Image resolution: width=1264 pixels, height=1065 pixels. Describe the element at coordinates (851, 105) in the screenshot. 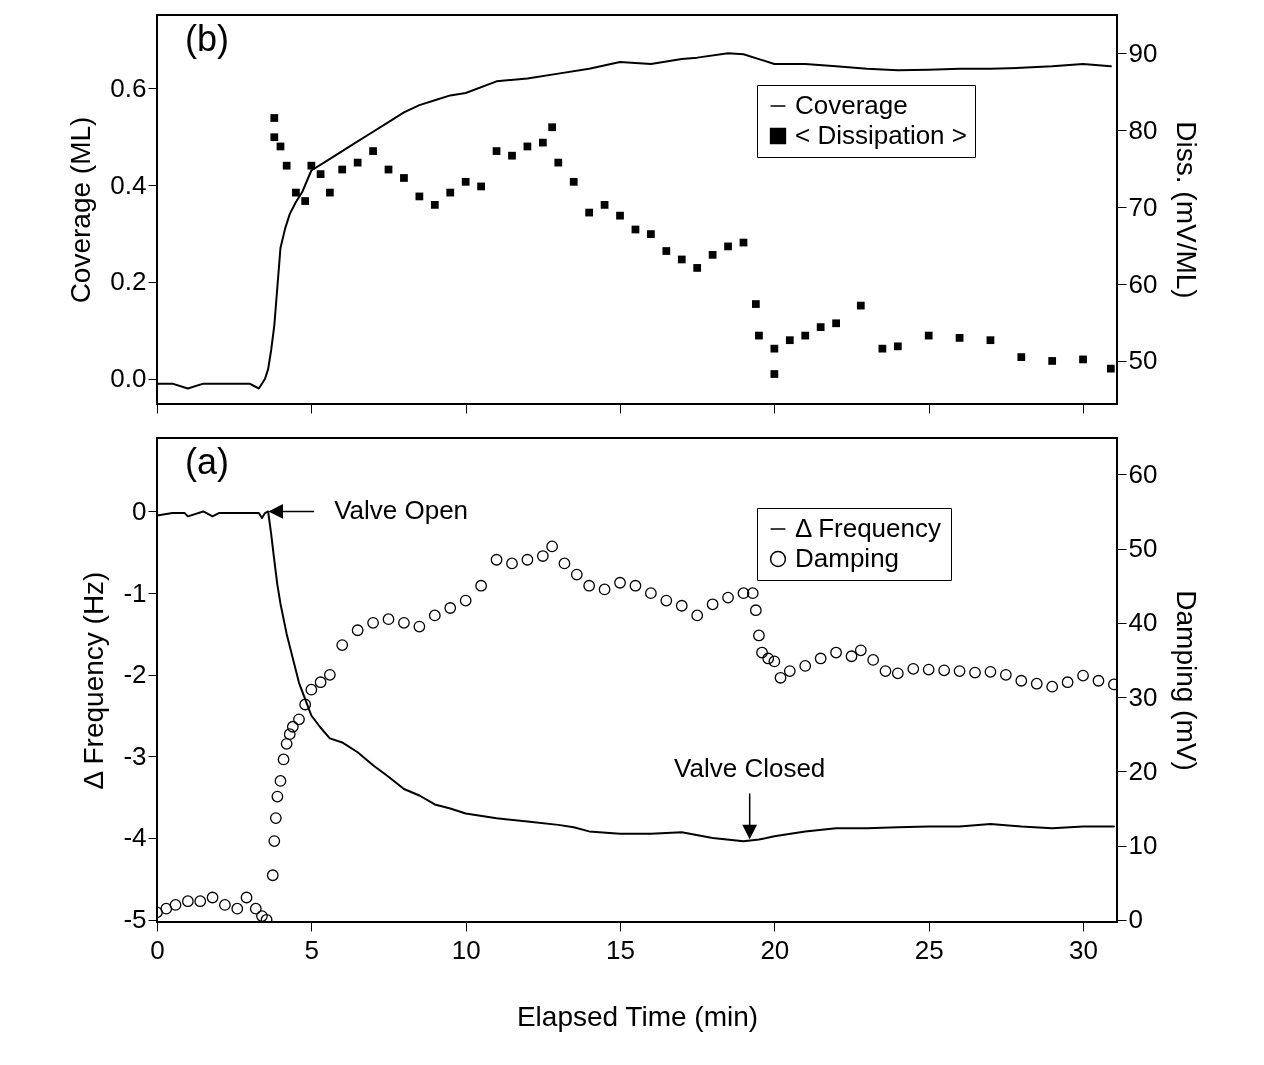

I see `legend-label: Coverage` at that location.